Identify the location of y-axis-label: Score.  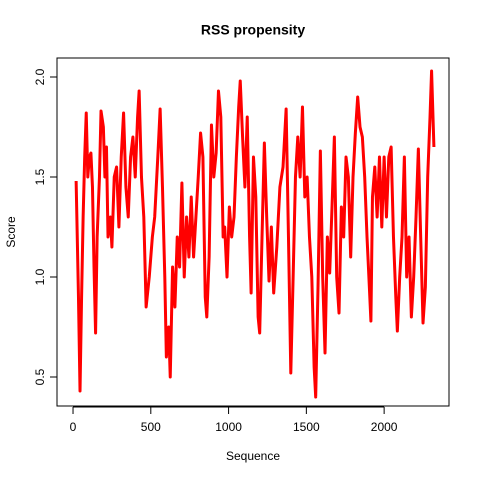
(11, 232).